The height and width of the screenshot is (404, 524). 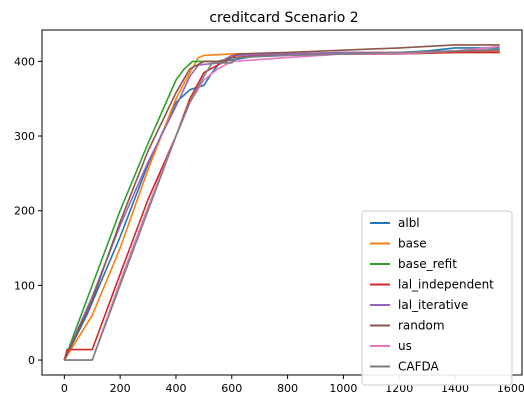 I want to click on legend-label: lal_iterative, so click(x=433, y=305).